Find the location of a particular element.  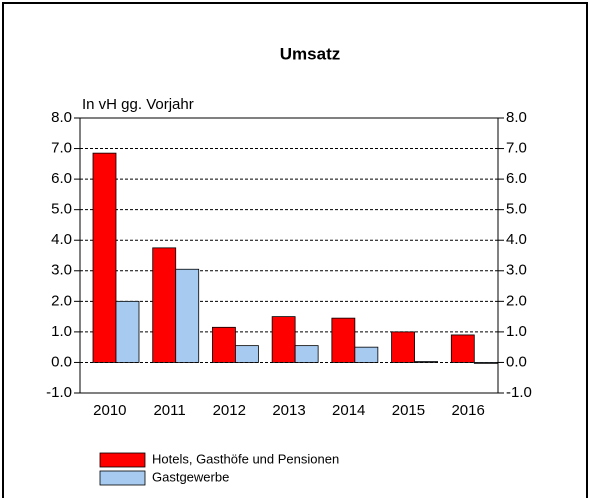

y-axis-label: In vH gg. Vorjahr is located at coordinates (138, 104).